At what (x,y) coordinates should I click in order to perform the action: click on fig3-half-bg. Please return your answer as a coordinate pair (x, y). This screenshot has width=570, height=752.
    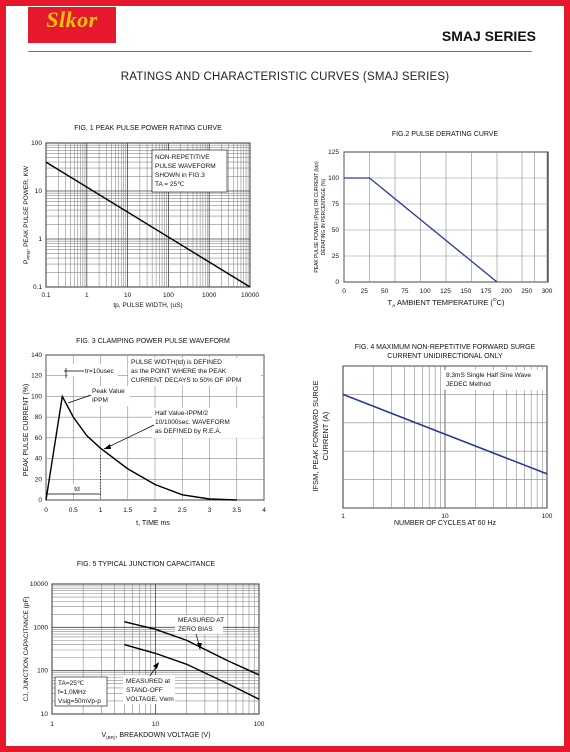
    Looking at the image, I should click on (207, 423).